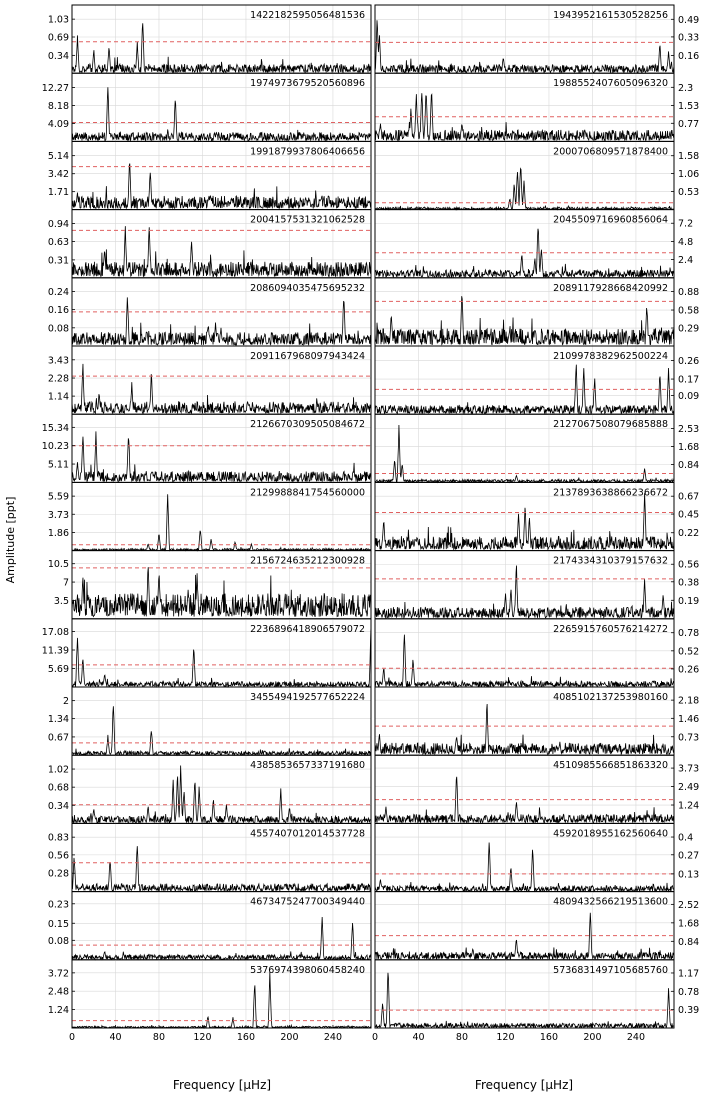 This screenshot has width=706, height=1098. What do you see at coordinates (688, 174) in the screenshot?
I see `y-tick-label: 1.06` at bounding box center [688, 174].